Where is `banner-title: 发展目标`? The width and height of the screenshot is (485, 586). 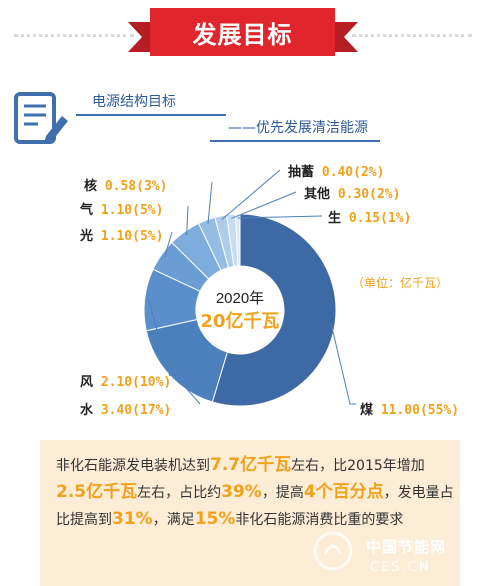 banner-title: 发展目标 is located at coordinates (242, 32).